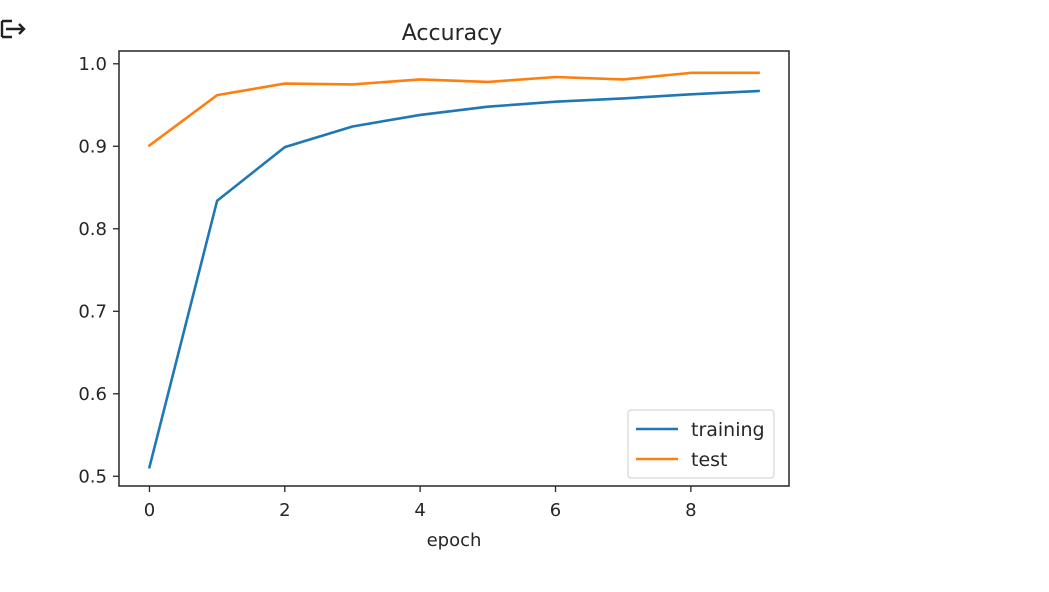  What do you see at coordinates (13, 29) in the screenshot?
I see `output-arrow-icon` at bounding box center [13, 29].